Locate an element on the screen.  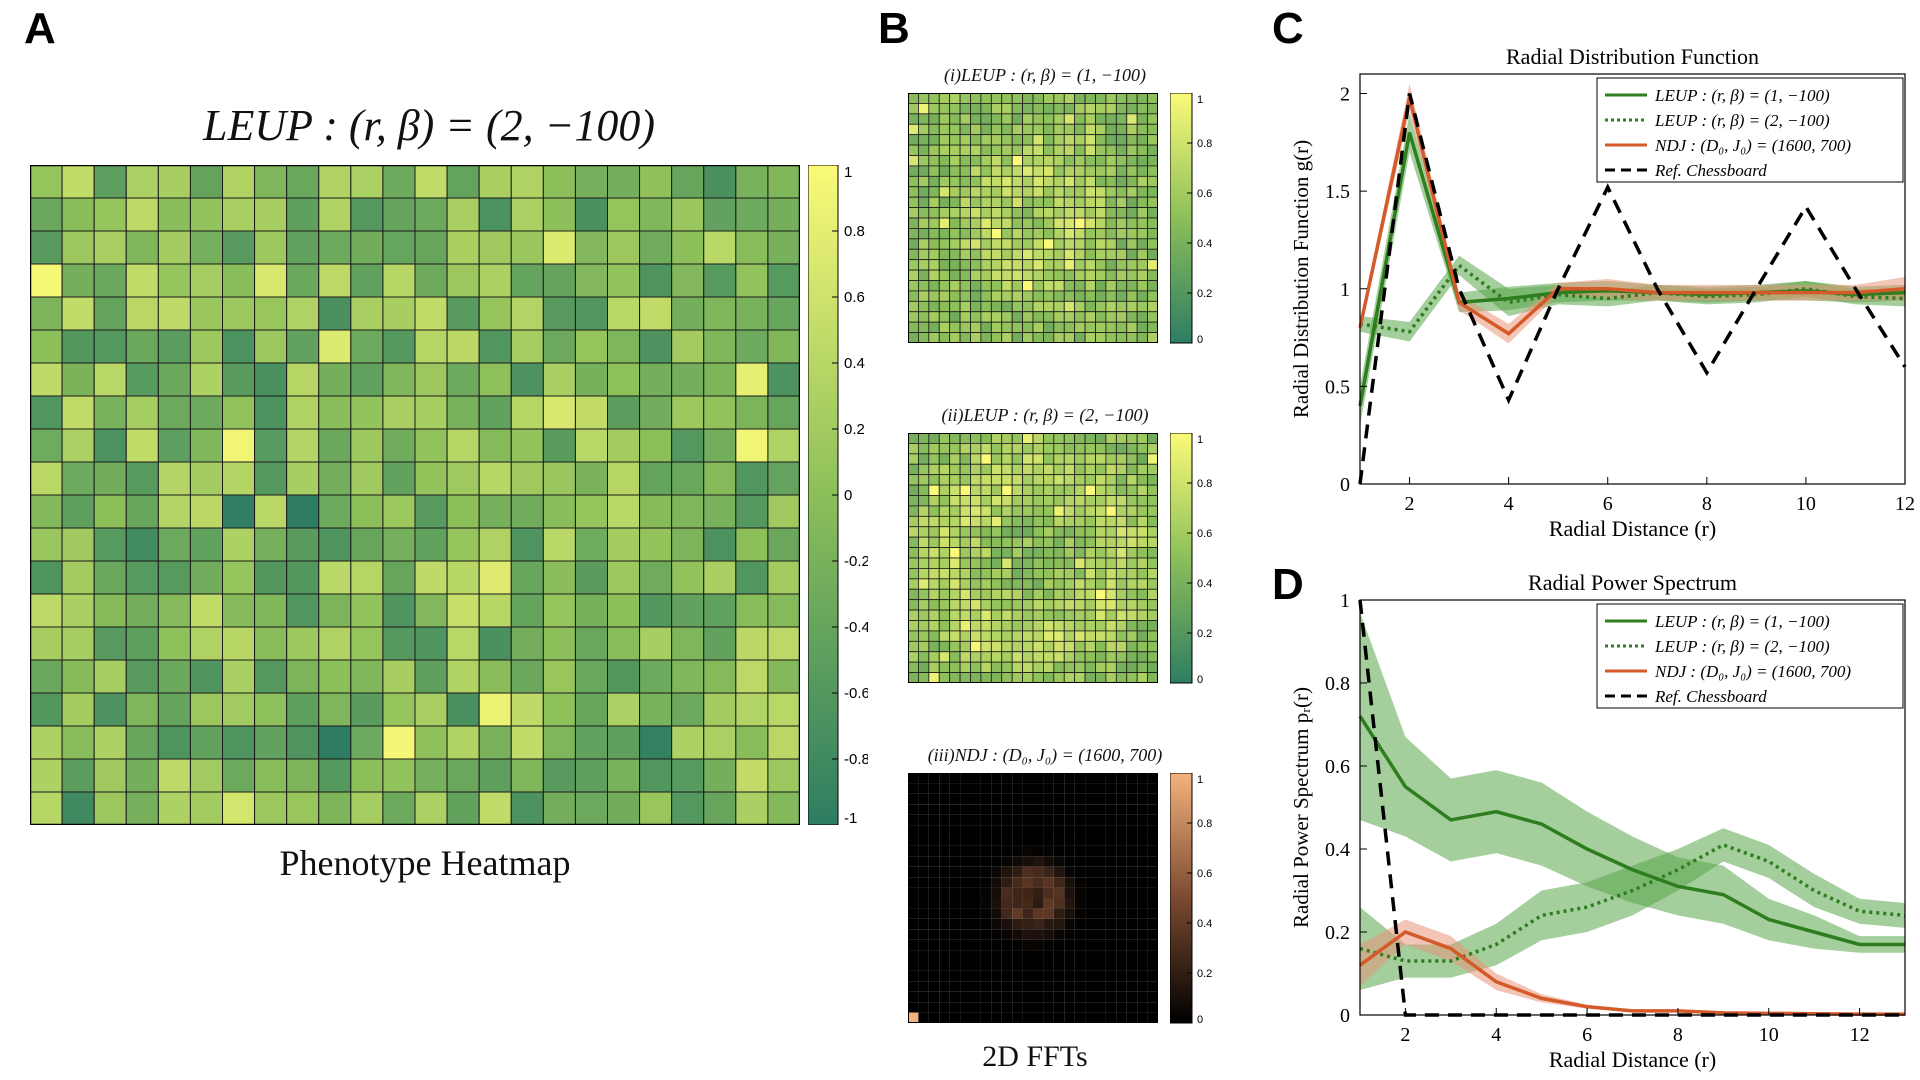
series-line is located at coordinates (1632, 902).